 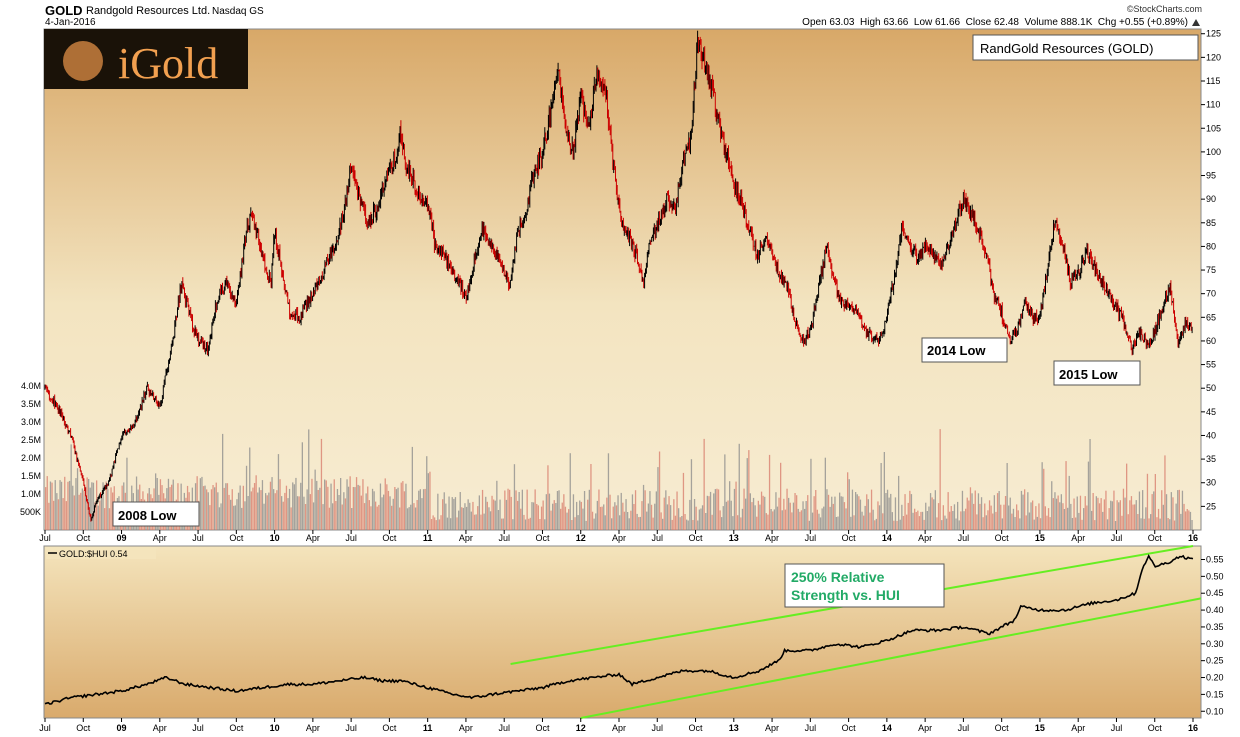 I want to click on price-y-tick-label: 125, so click(x=1213, y=34).